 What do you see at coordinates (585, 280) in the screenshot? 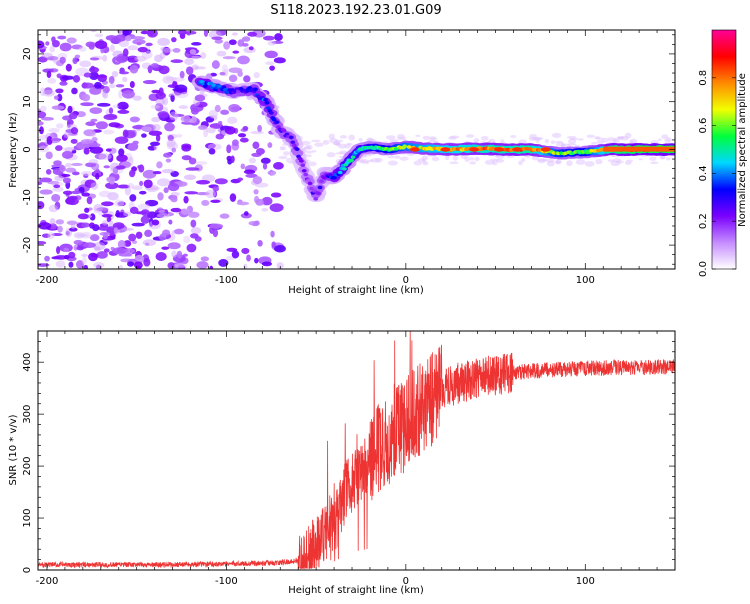
I see `x-tick-label: 100` at bounding box center [585, 280].